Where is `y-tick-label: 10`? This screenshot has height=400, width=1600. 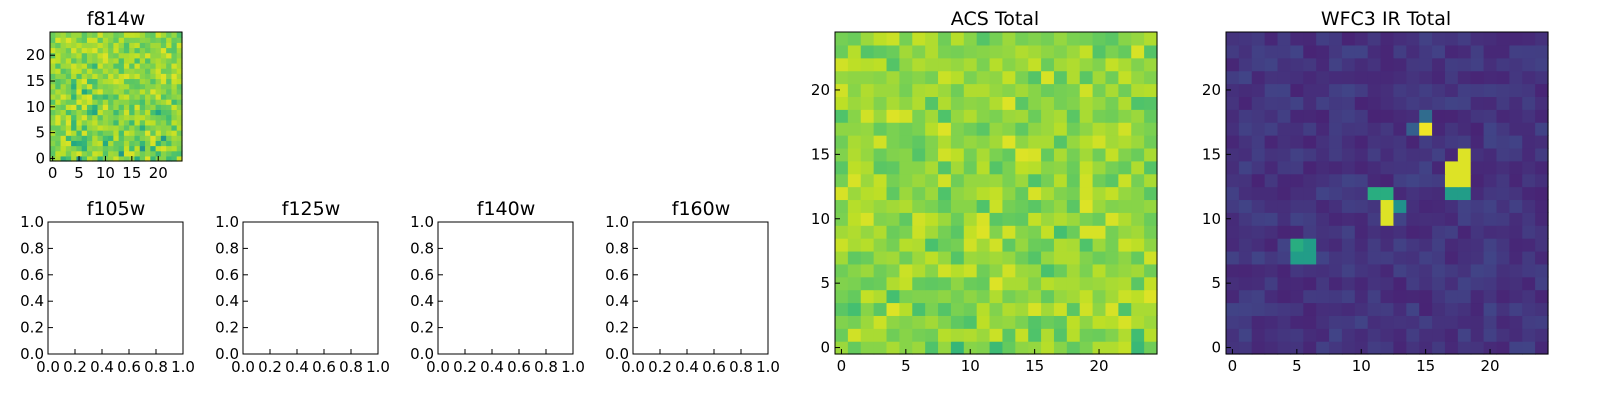
y-tick-label: 10 is located at coordinates (820, 219).